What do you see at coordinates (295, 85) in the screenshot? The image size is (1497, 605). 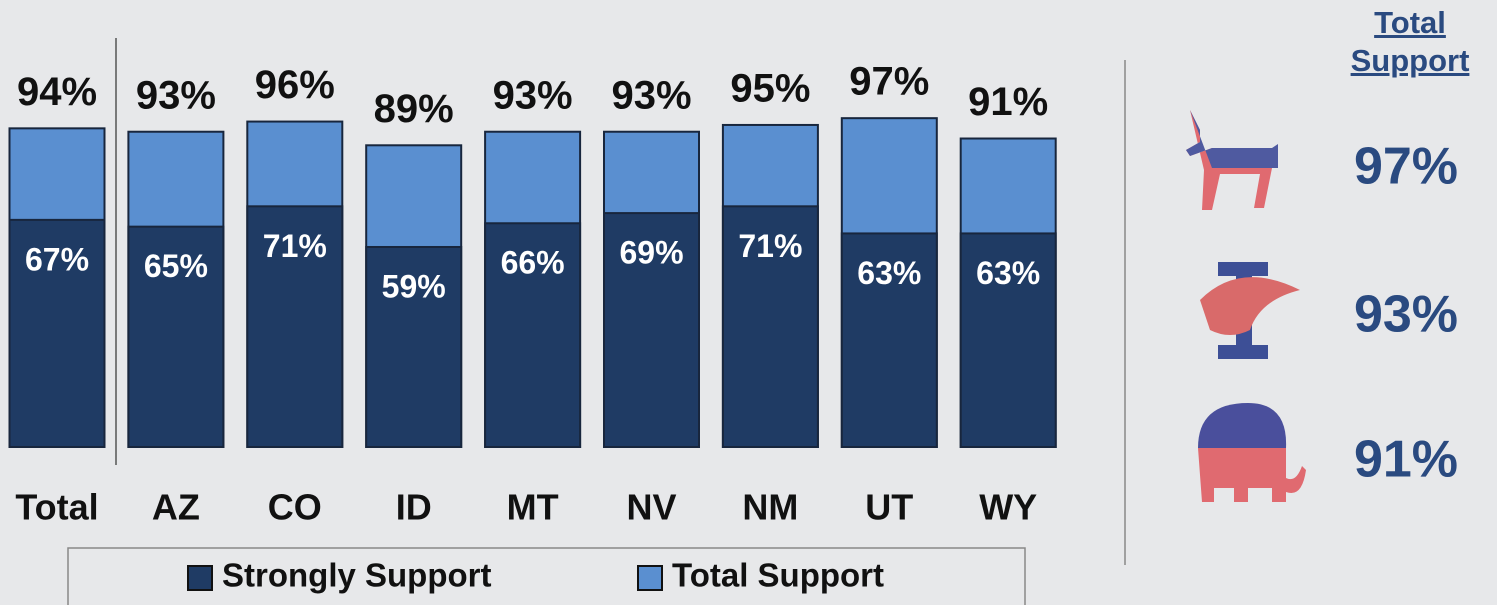 I see `value-label: 96%` at bounding box center [295, 85].